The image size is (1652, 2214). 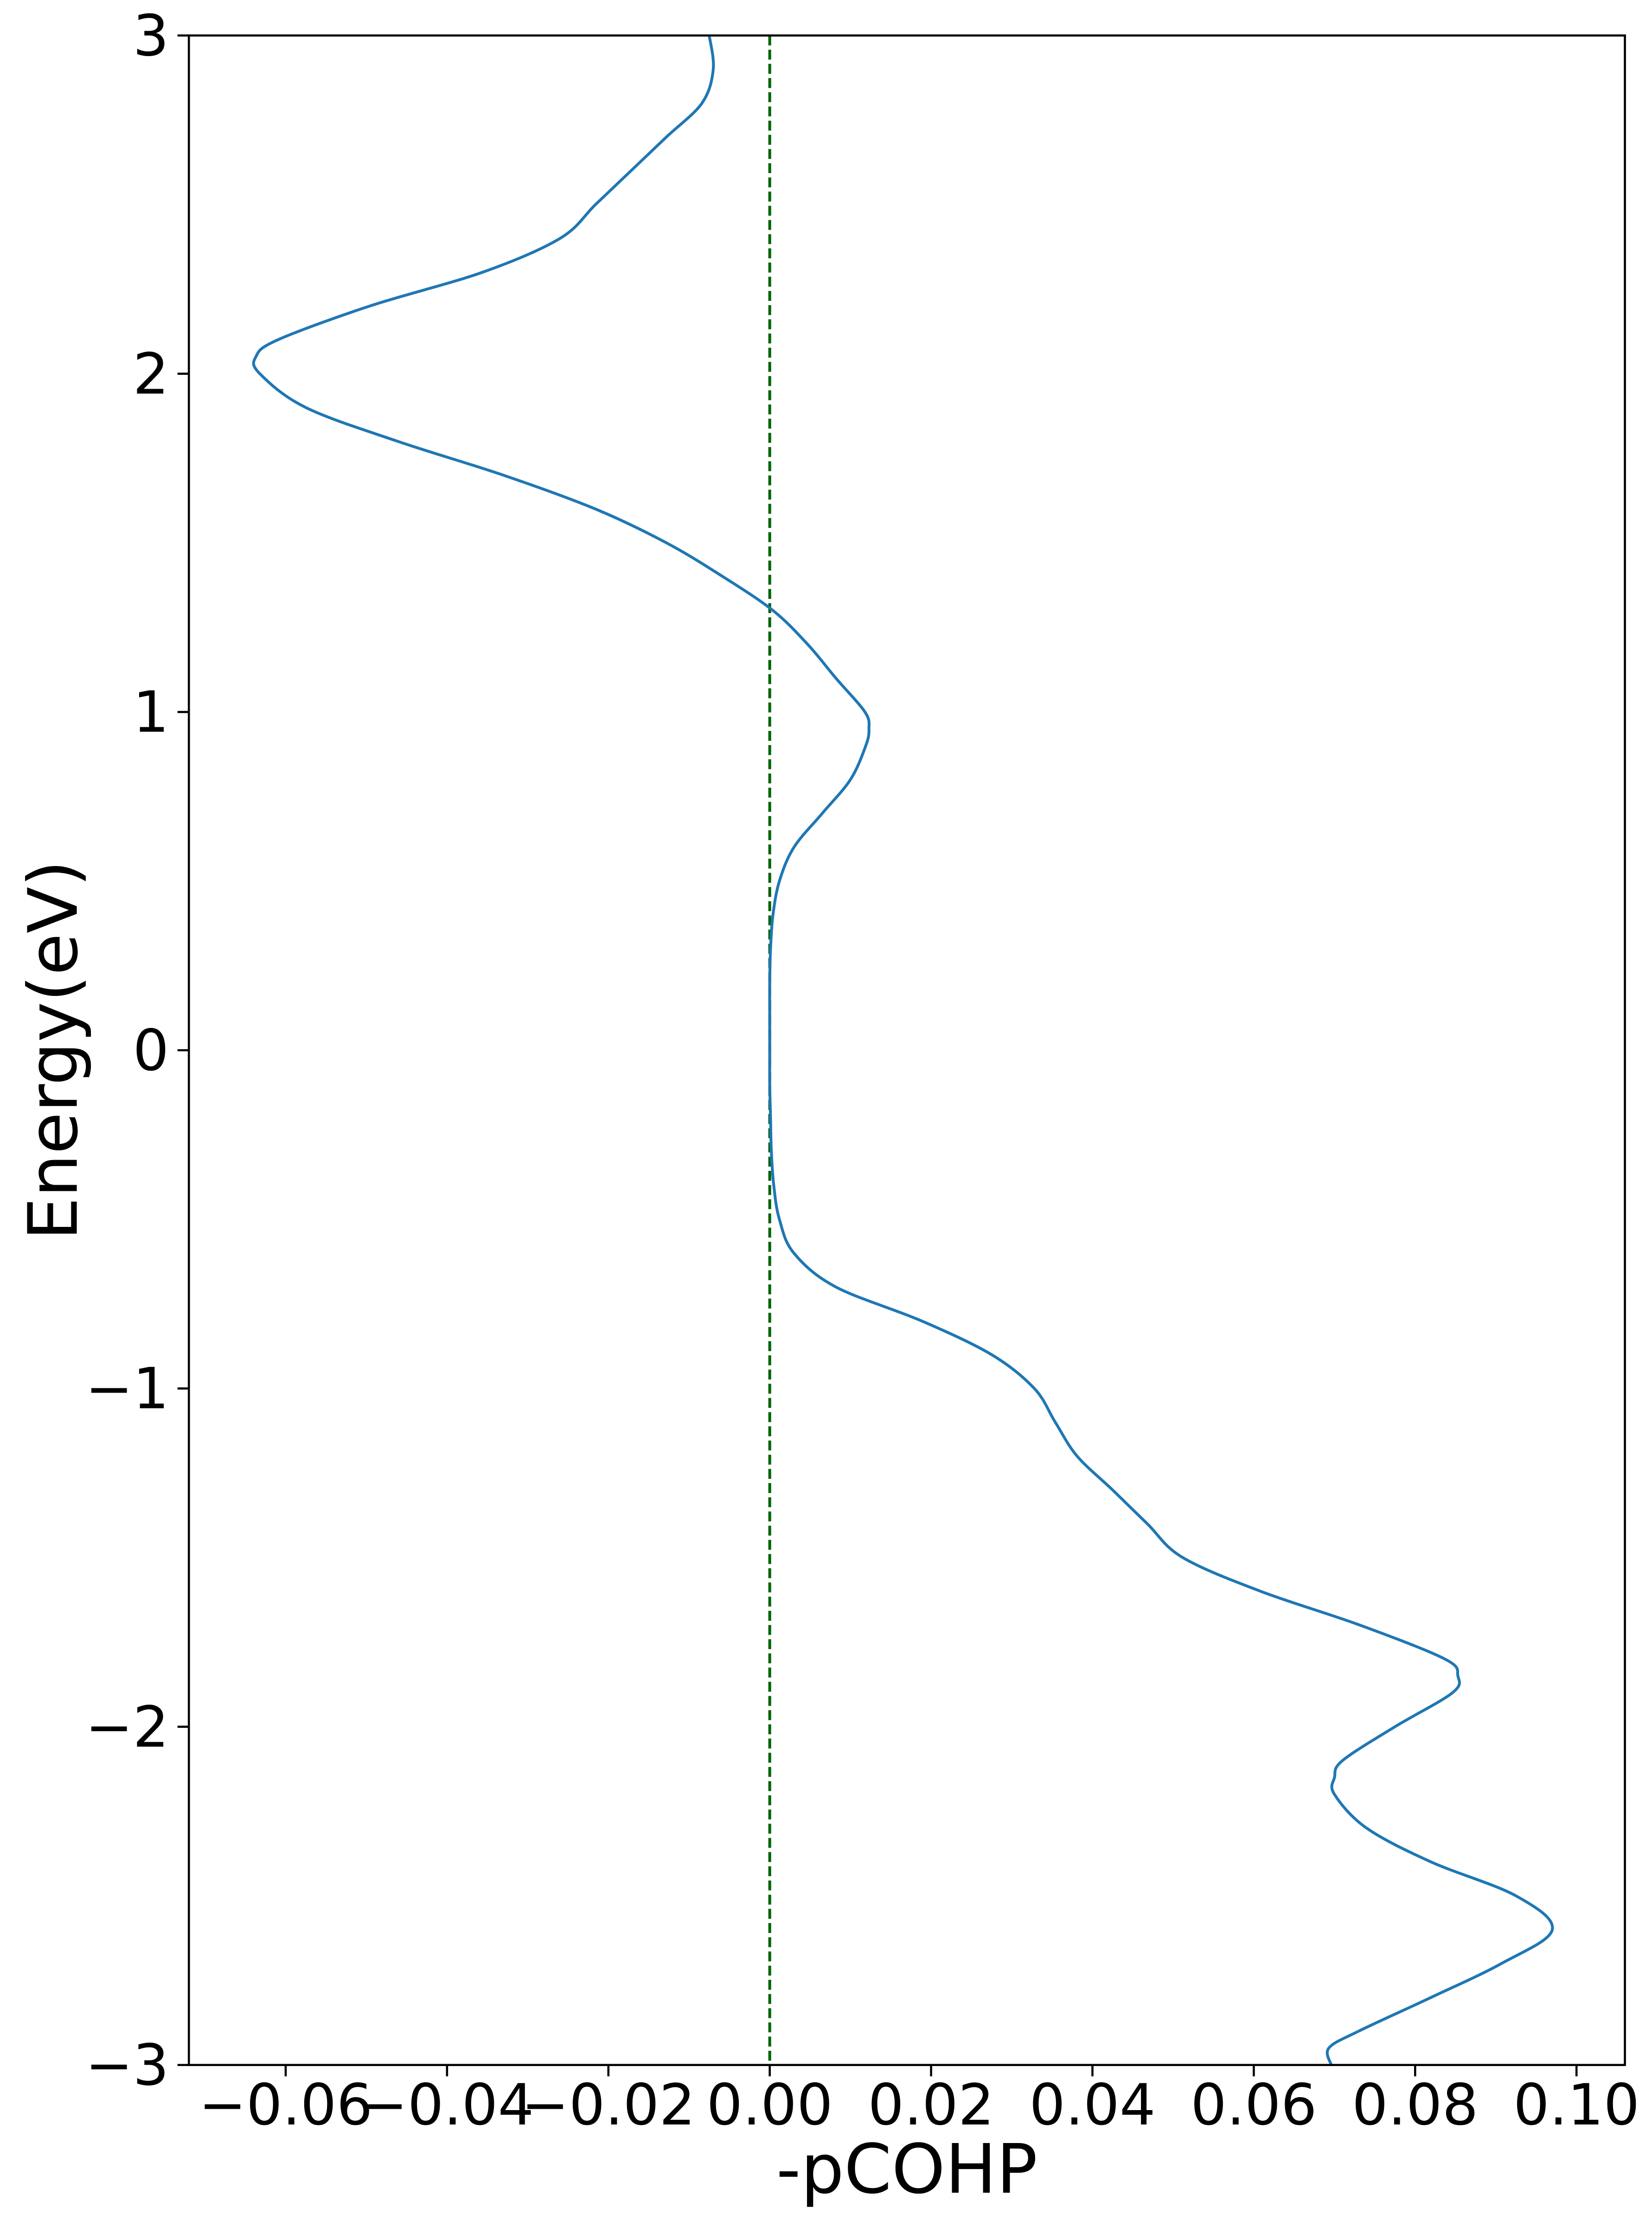 I want to click on y-tick-label: 3, so click(x=151, y=35).